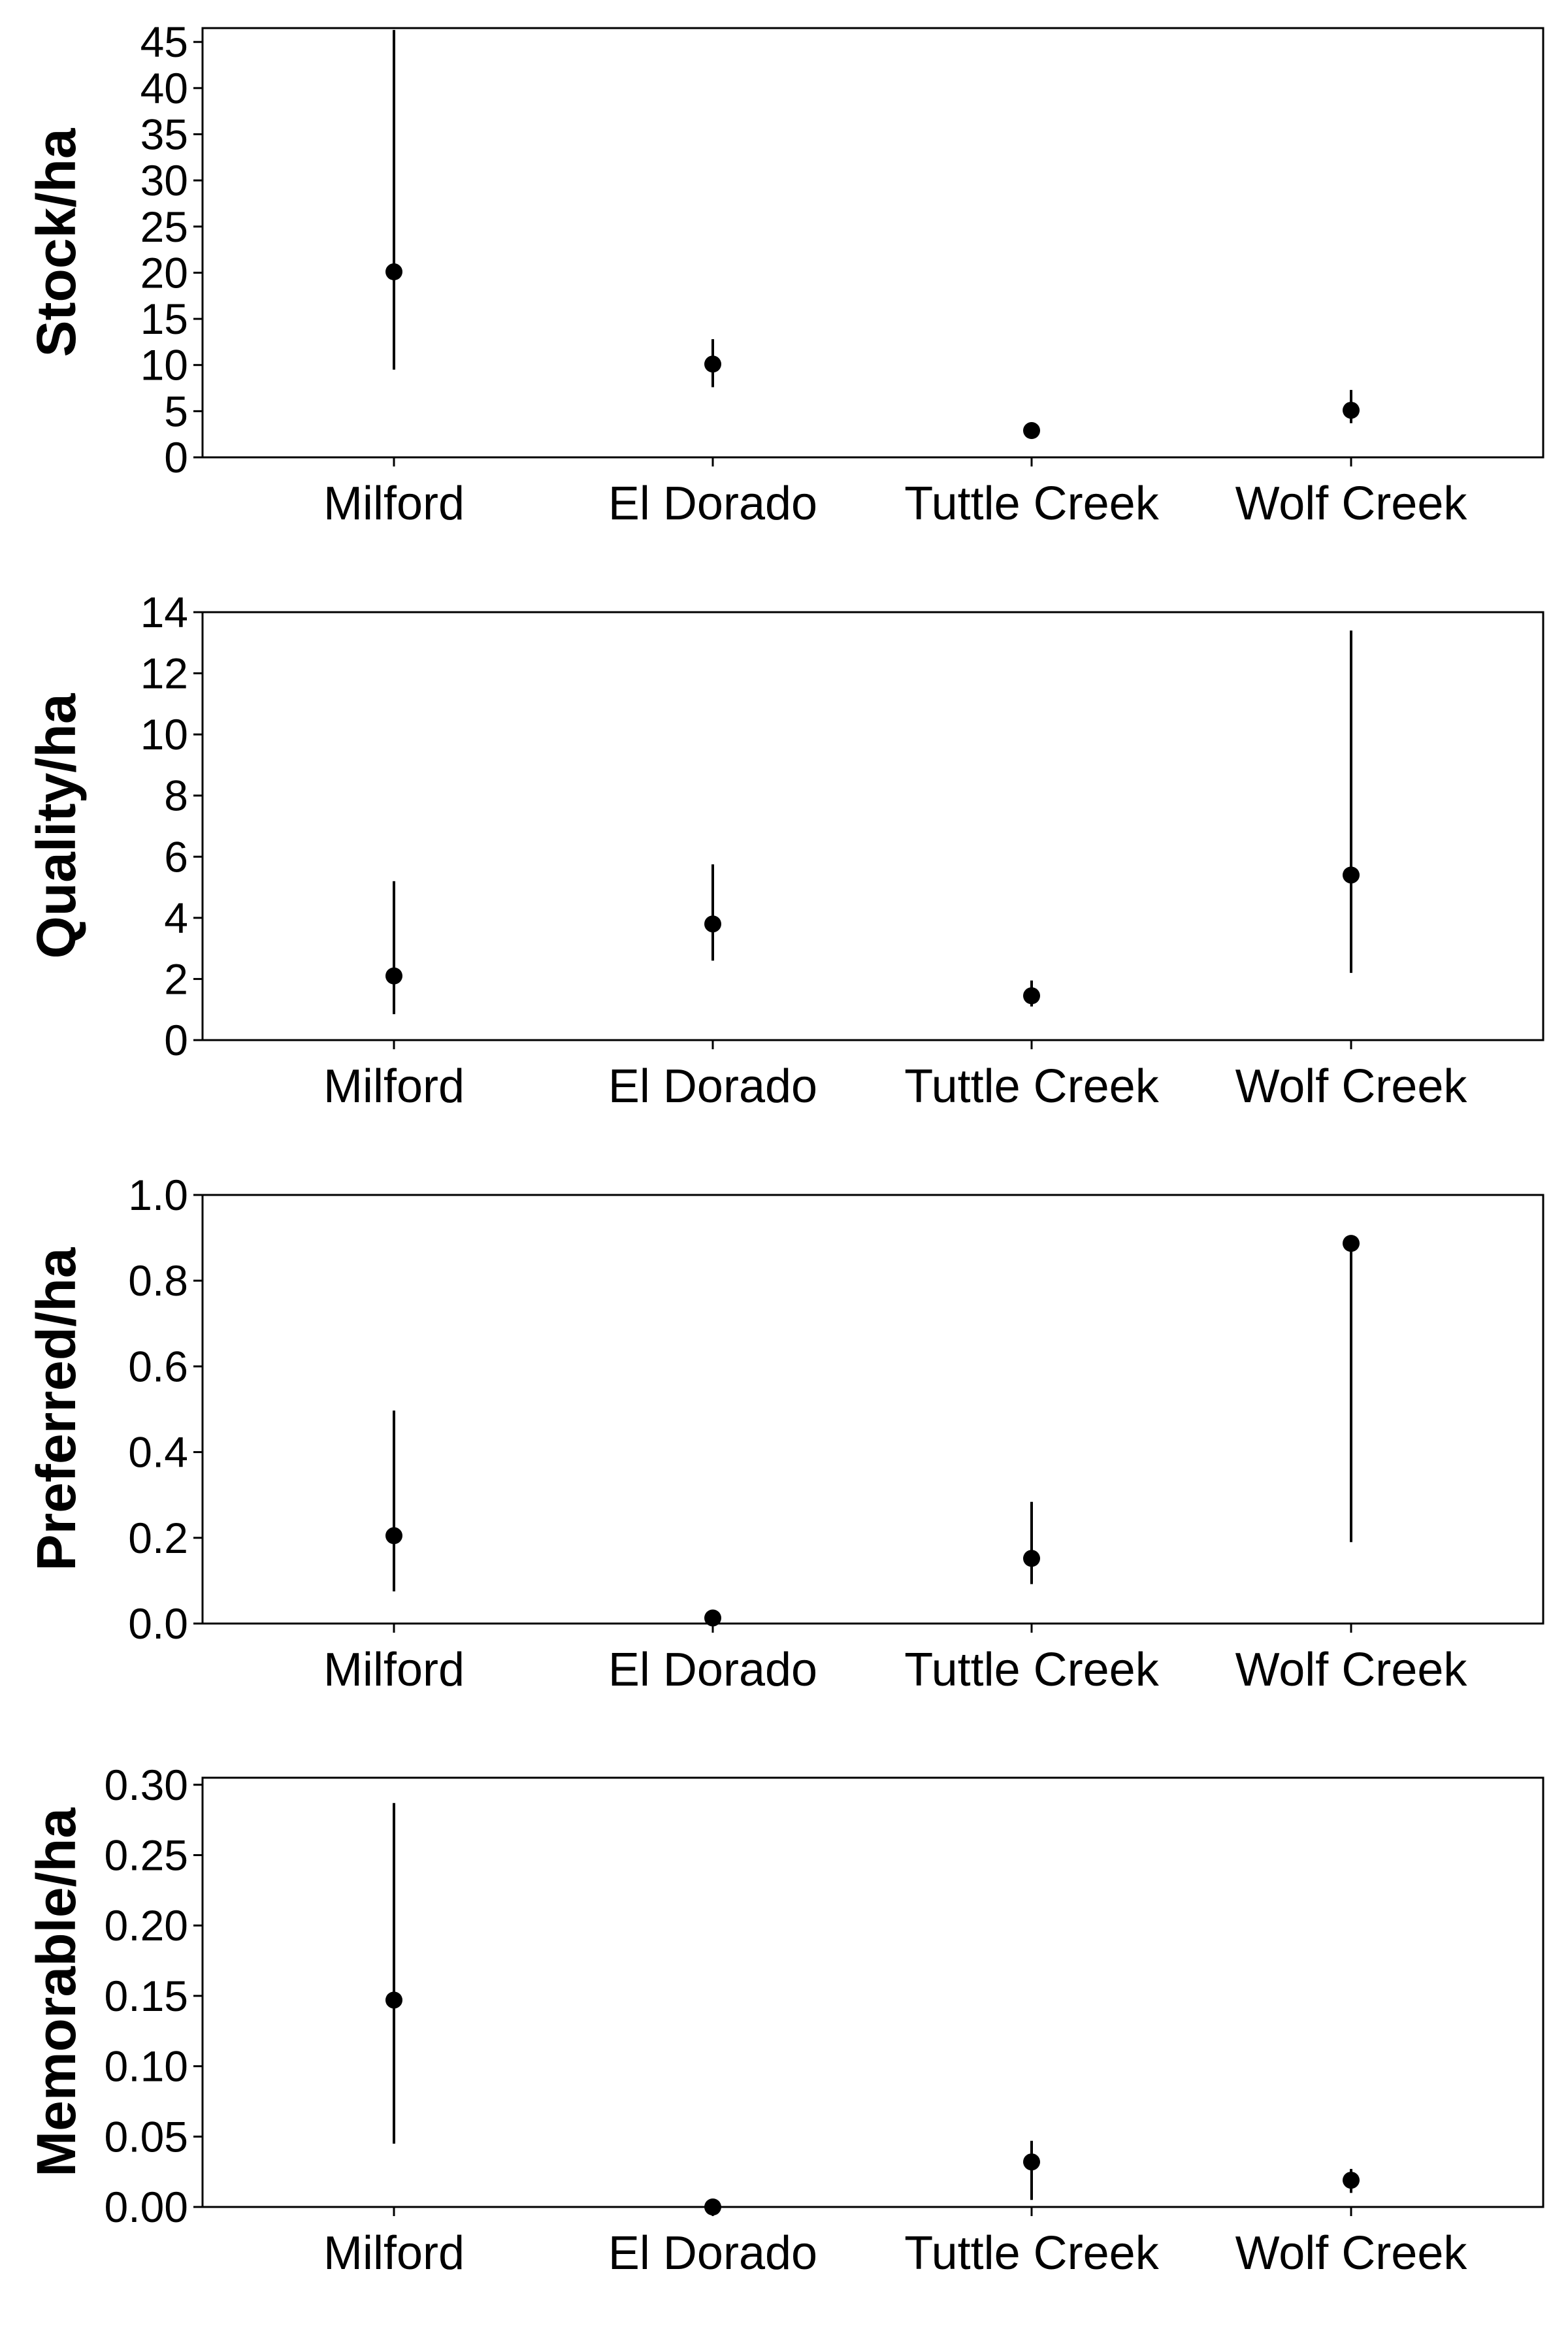 The image size is (1568, 2352). What do you see at coordinates (158, 1195) in the screenshot?
I see `y-tick-label: 1.0` at bounding box center [158, 1195].